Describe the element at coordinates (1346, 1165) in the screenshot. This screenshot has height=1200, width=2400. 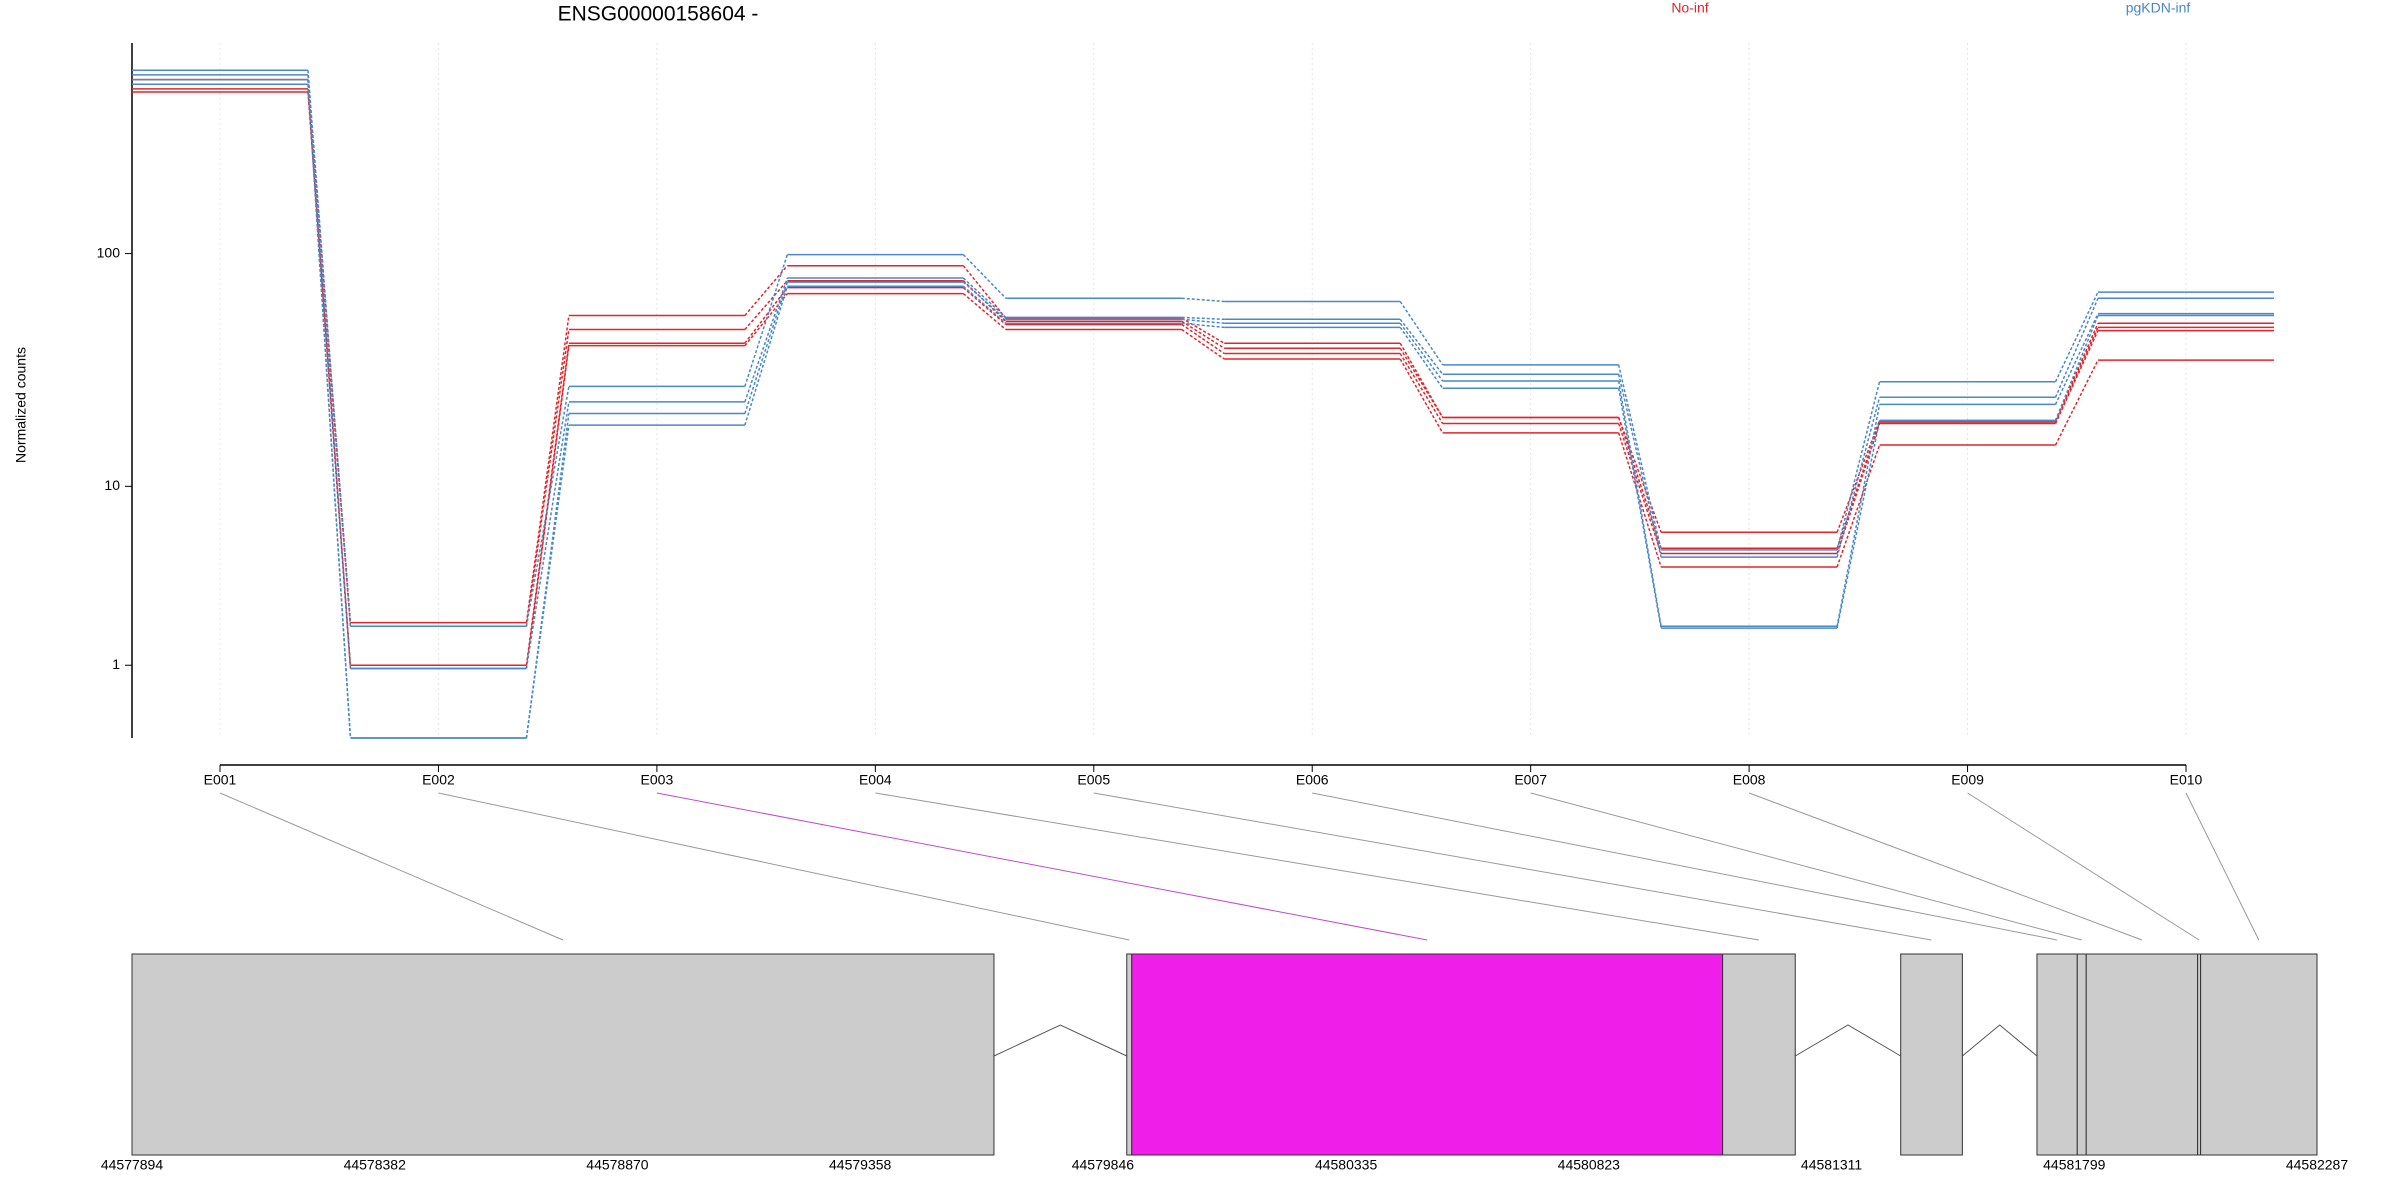
I see `genomic-tick-label: 44580335` at that location.